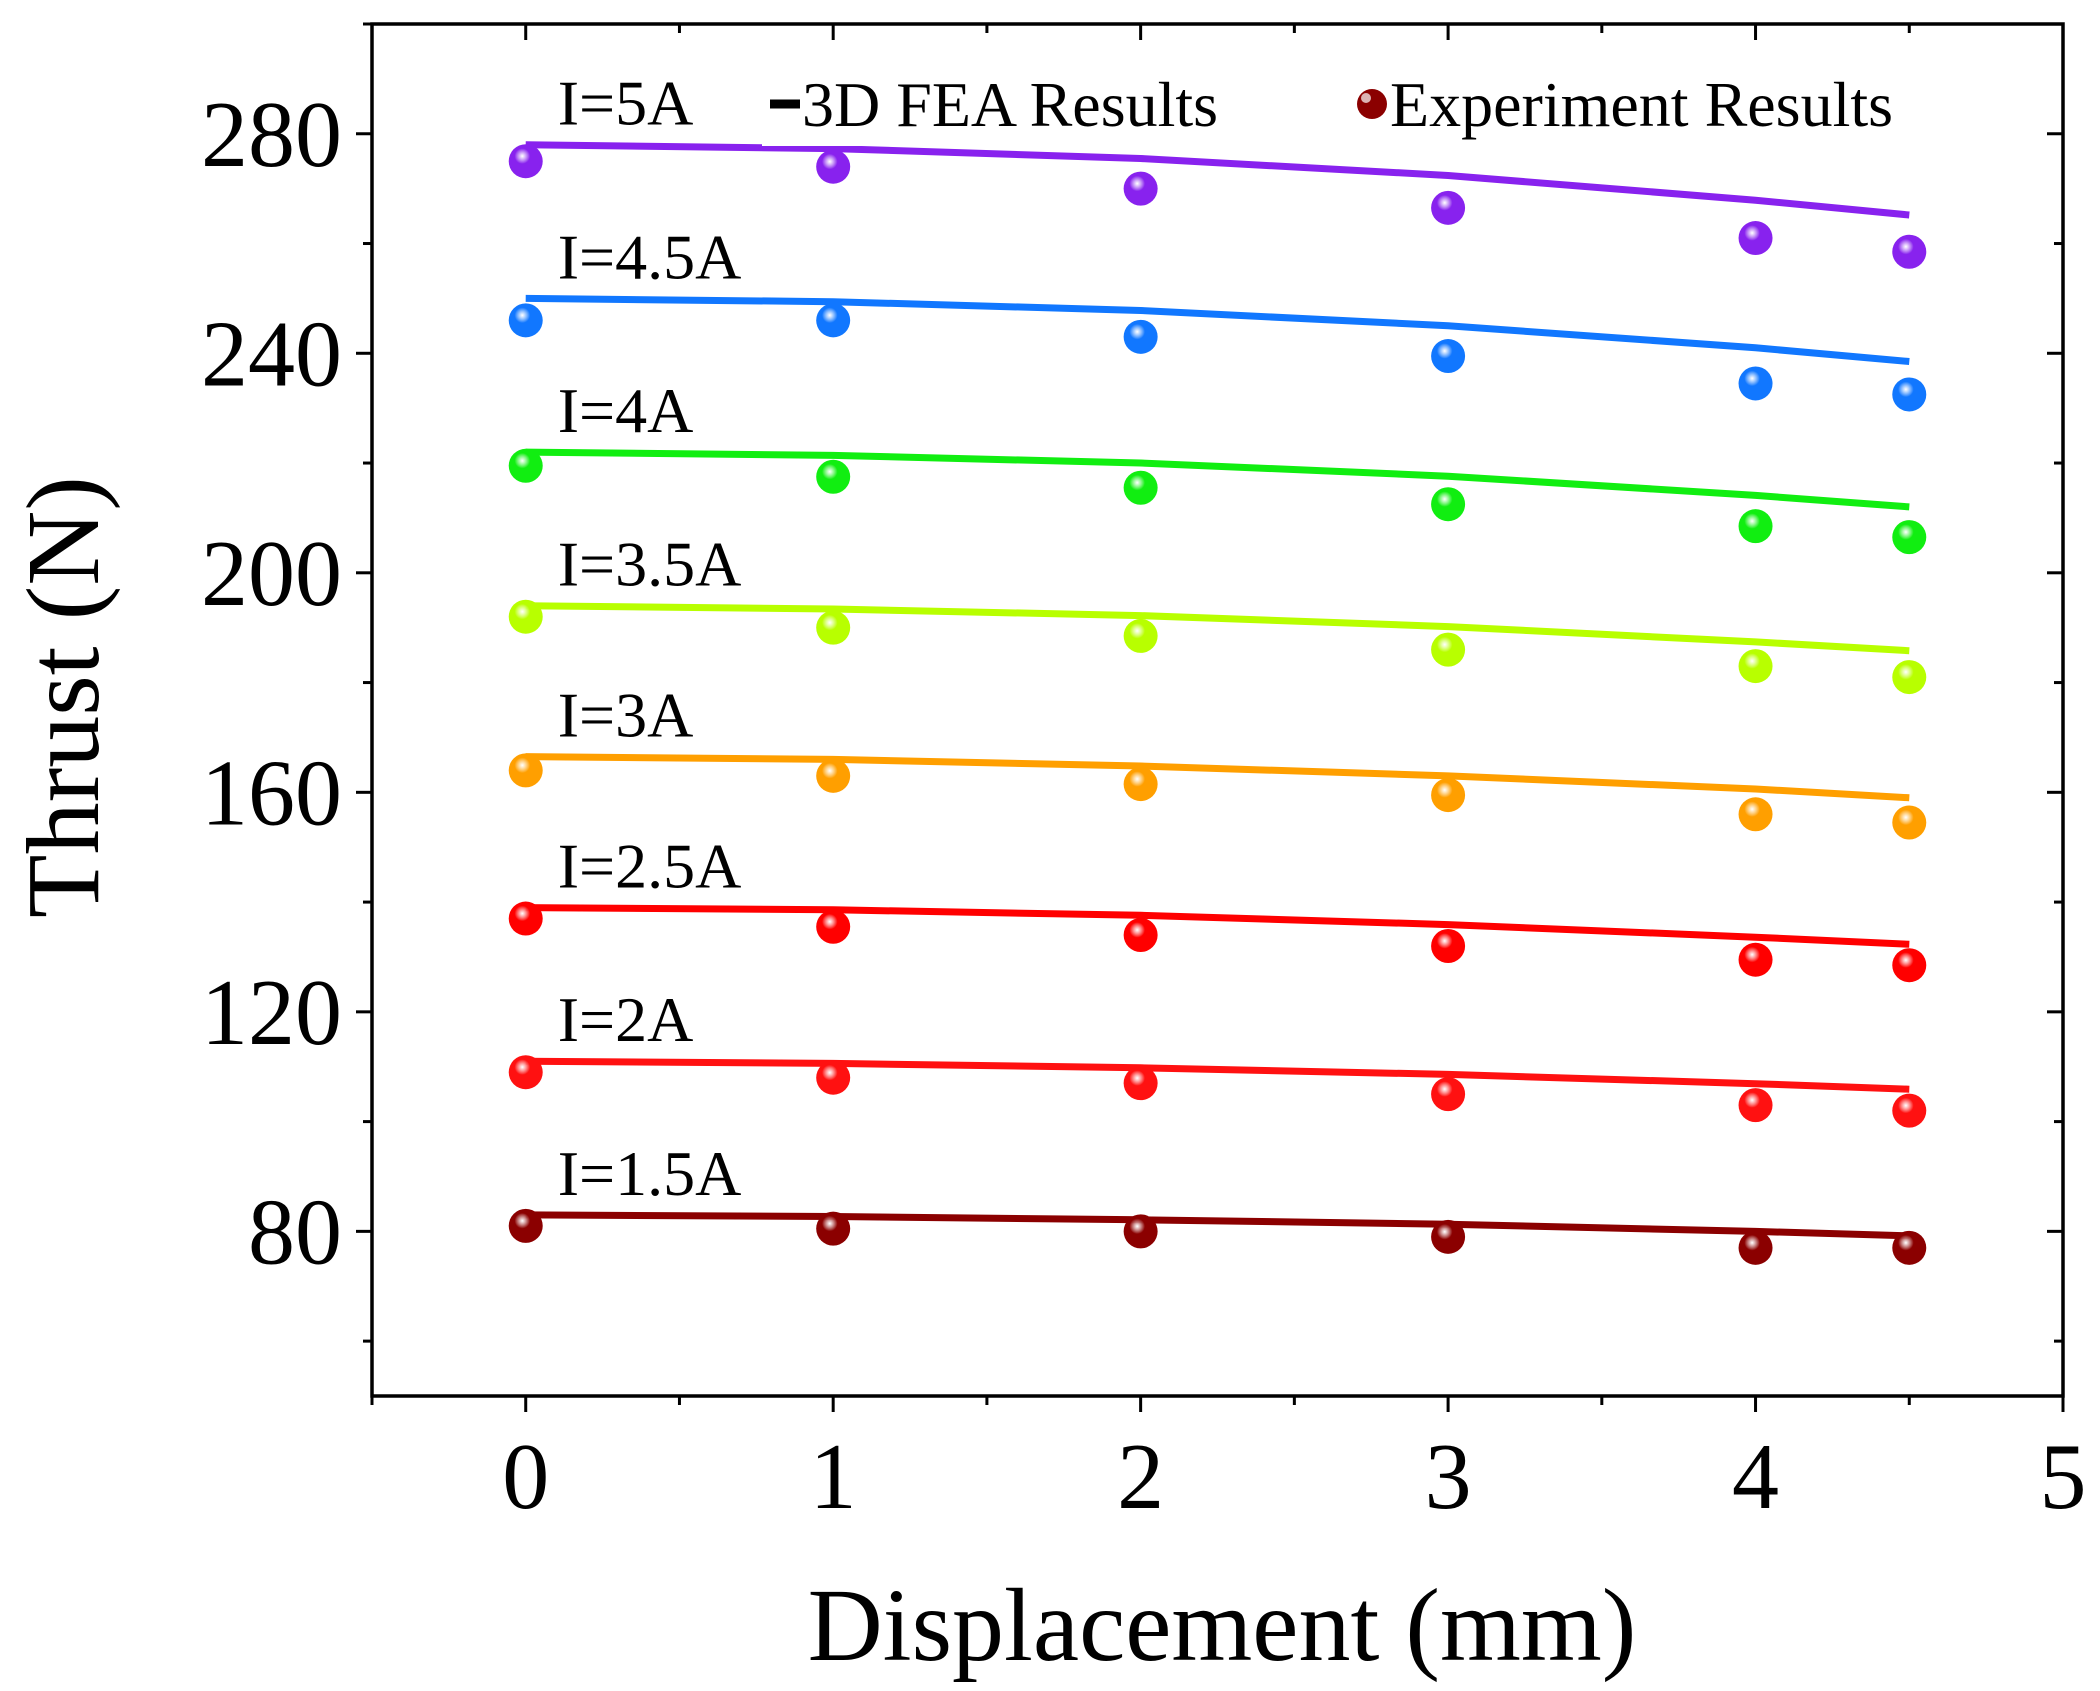 The image size is (2100, 1691). Describe the element at coordinates (1222, 1625) in the screenshot. I see `x-axis-title: Displacement (mm)` at that location.